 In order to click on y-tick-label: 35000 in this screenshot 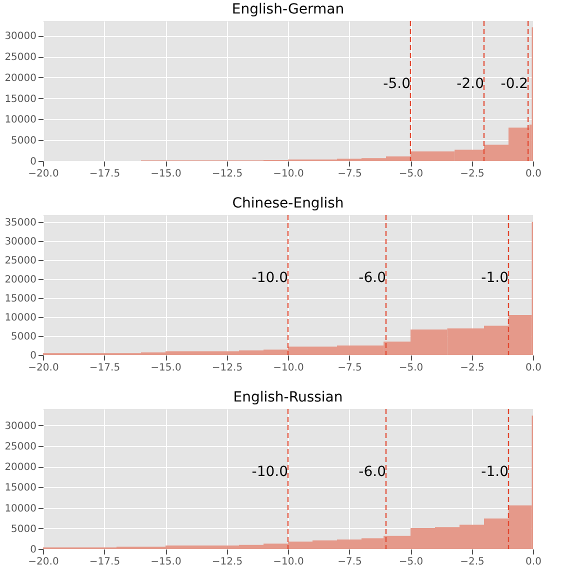, I will do `click(20, 222)`.